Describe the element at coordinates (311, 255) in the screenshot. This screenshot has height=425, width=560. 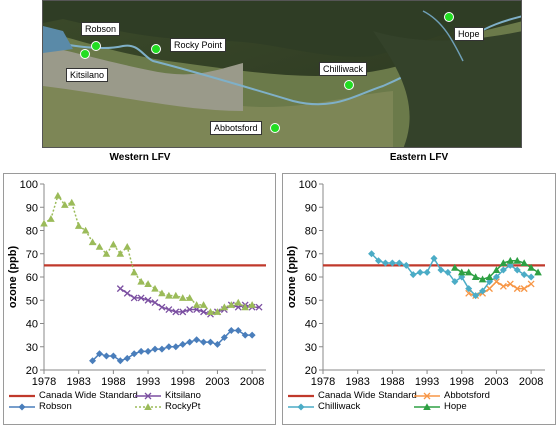
I see `y-tick-label: 70` at that location.